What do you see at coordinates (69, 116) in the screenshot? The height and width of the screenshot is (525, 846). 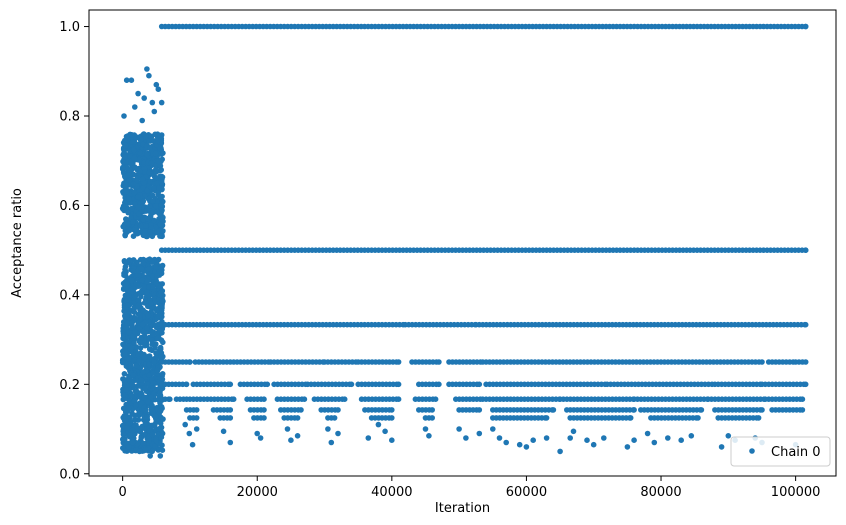 I see `y-tick-label: 0.8` at bounding box center [69, 116].